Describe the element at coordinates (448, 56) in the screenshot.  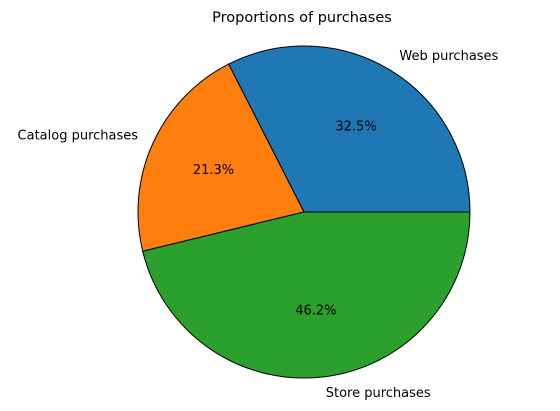
I see `slice-label-web-purchases: Web purchases` at that location.